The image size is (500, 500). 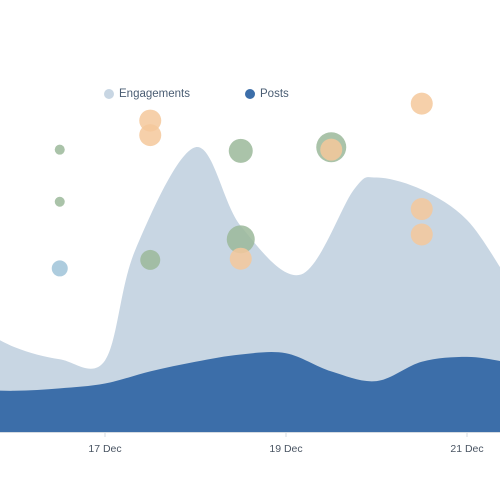 I want to click on legend-item-engagements: Engagements, so click(x=147, y=94).